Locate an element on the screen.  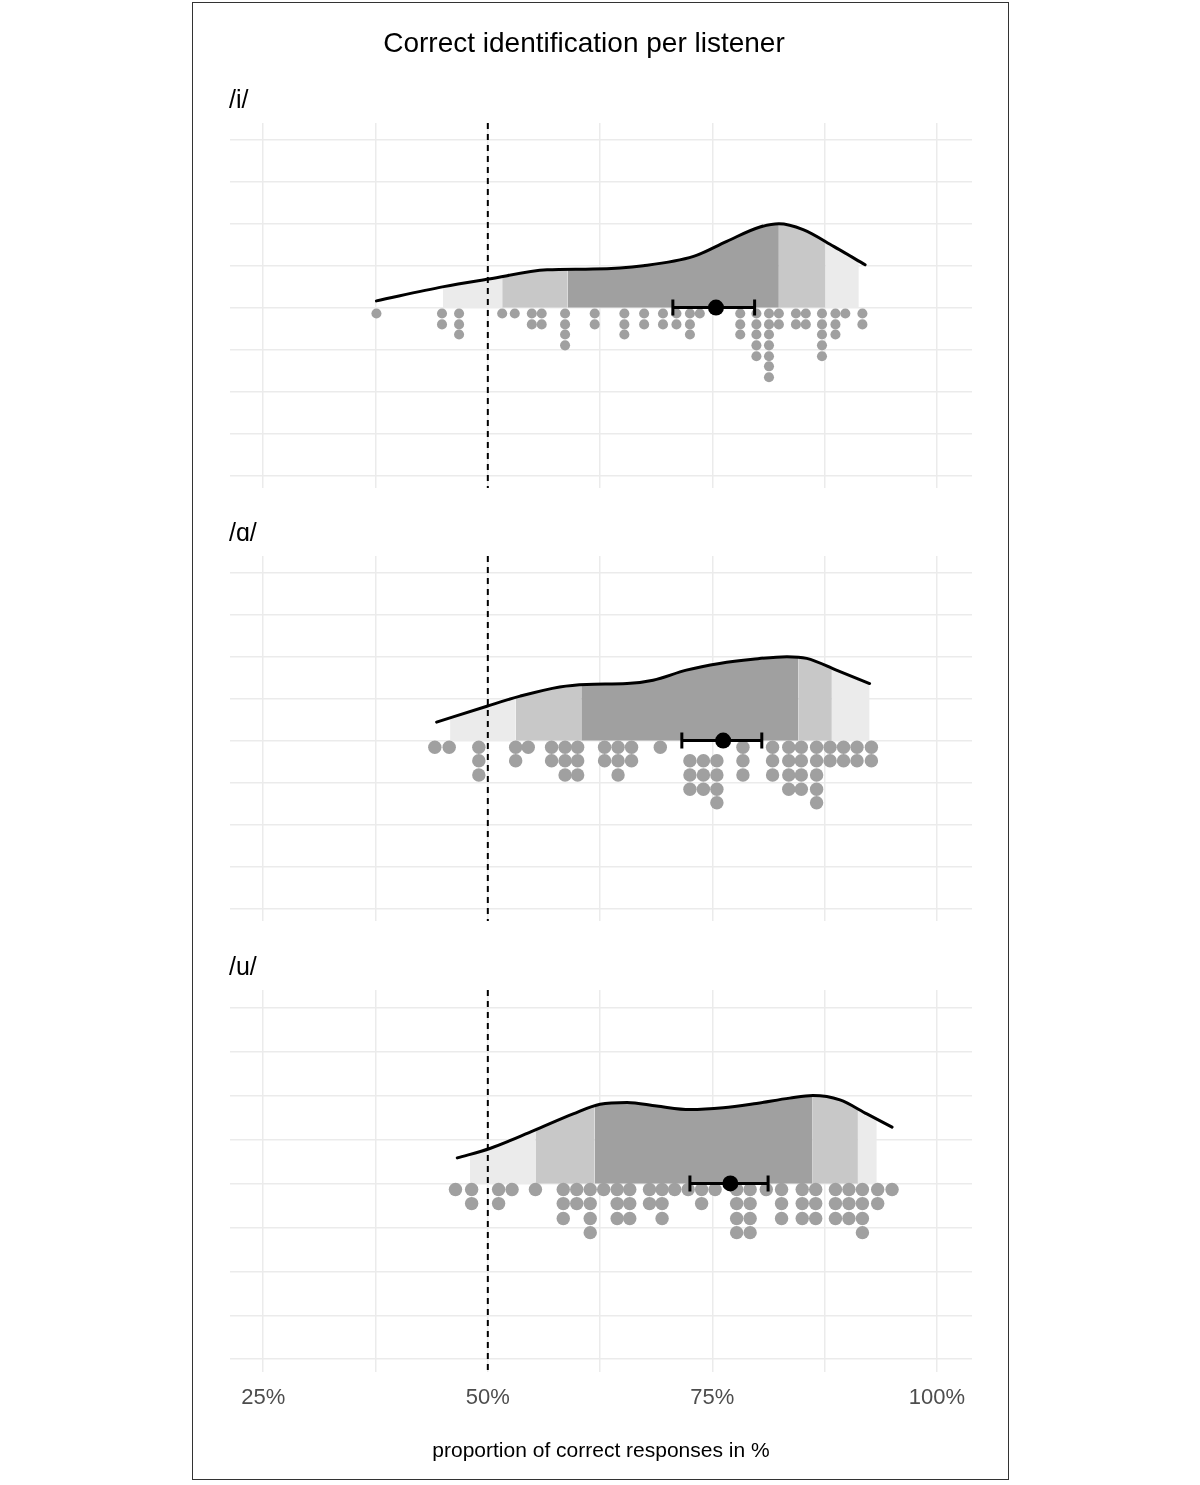
chart-subtitle: /i/ is located at coordinates (239, 99).